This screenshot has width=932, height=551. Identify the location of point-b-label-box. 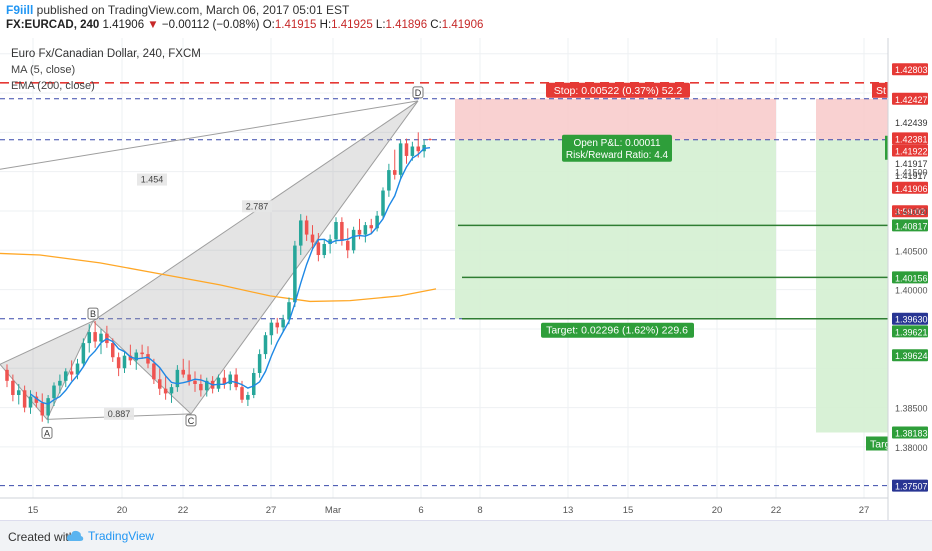
(93, 313).